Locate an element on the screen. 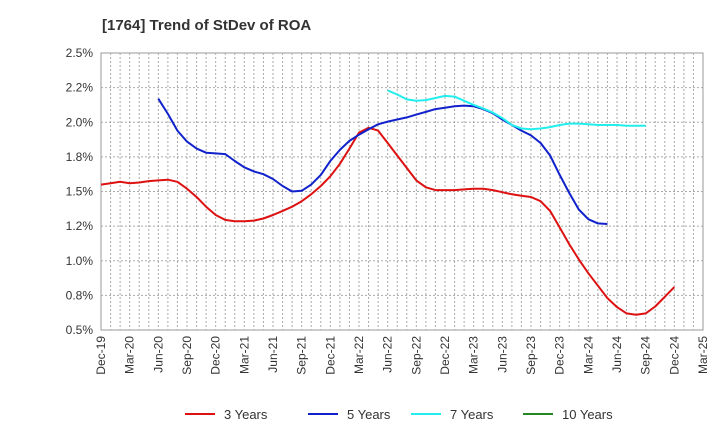 Image resolution: width=720 pixels, height=440 pixels. x-tick-label: Dec-20 is located at coordinates (216, 355).